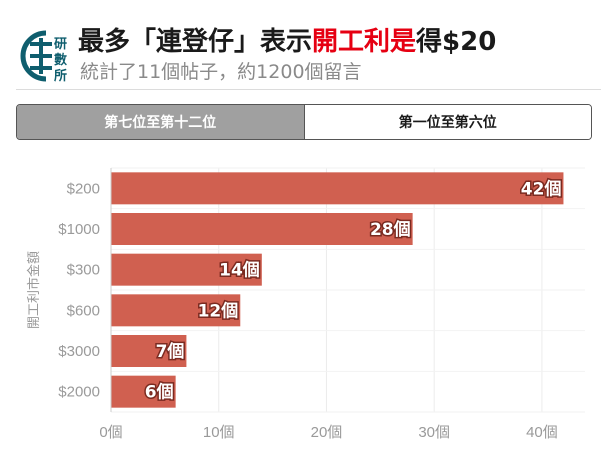 The image size is (616, 458). Describe the element at coordinates (447, 122) in the screenshot. I see `tab-first-to-sixth: 第一位至第六位` at that location.